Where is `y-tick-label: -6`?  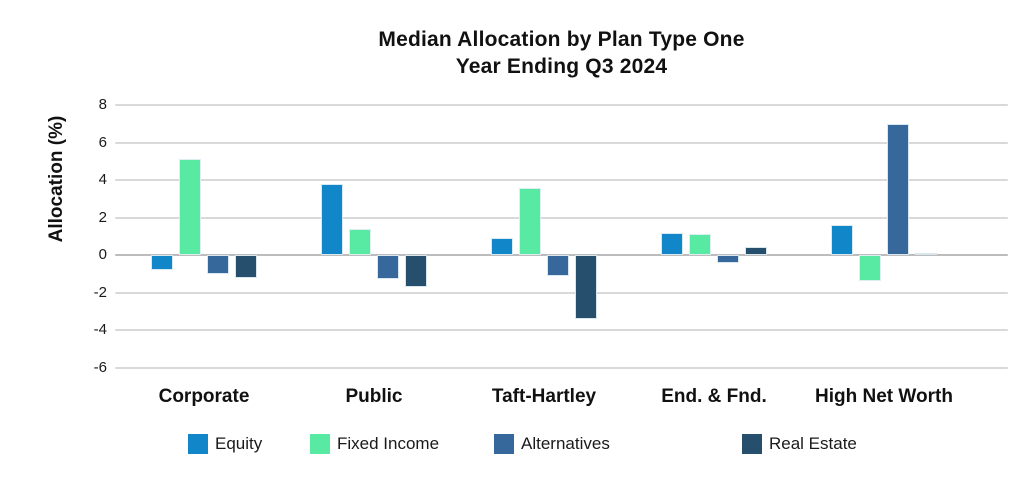
y-tick-label: -6 is located at coordinates (100, 367).